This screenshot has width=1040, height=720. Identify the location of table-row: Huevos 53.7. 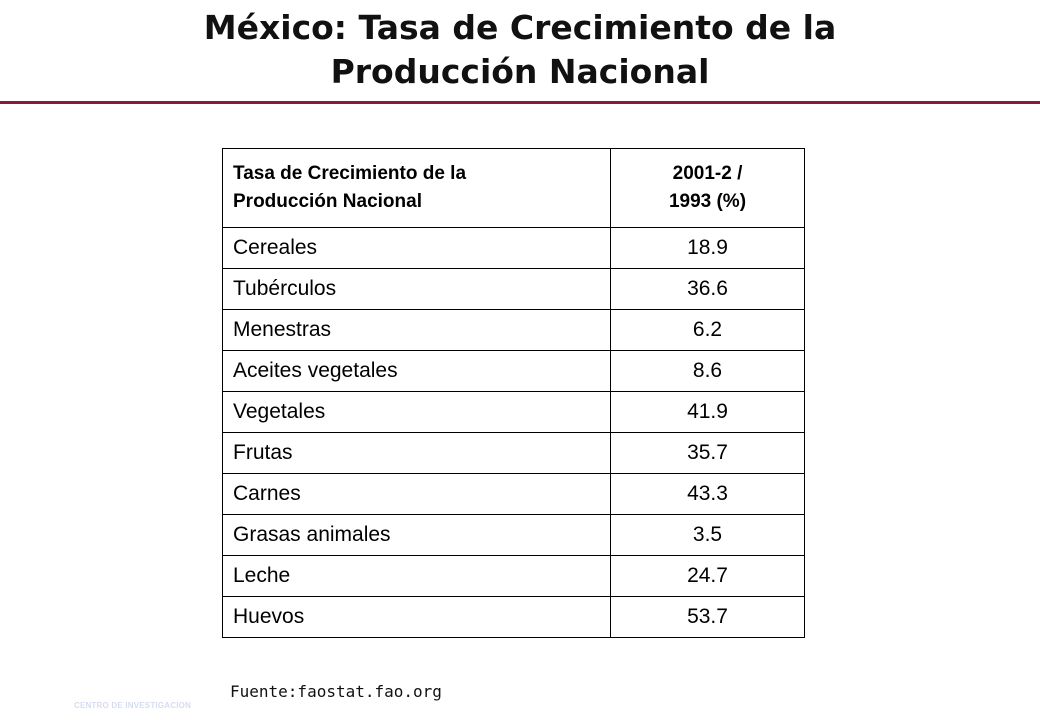
(513, 617).